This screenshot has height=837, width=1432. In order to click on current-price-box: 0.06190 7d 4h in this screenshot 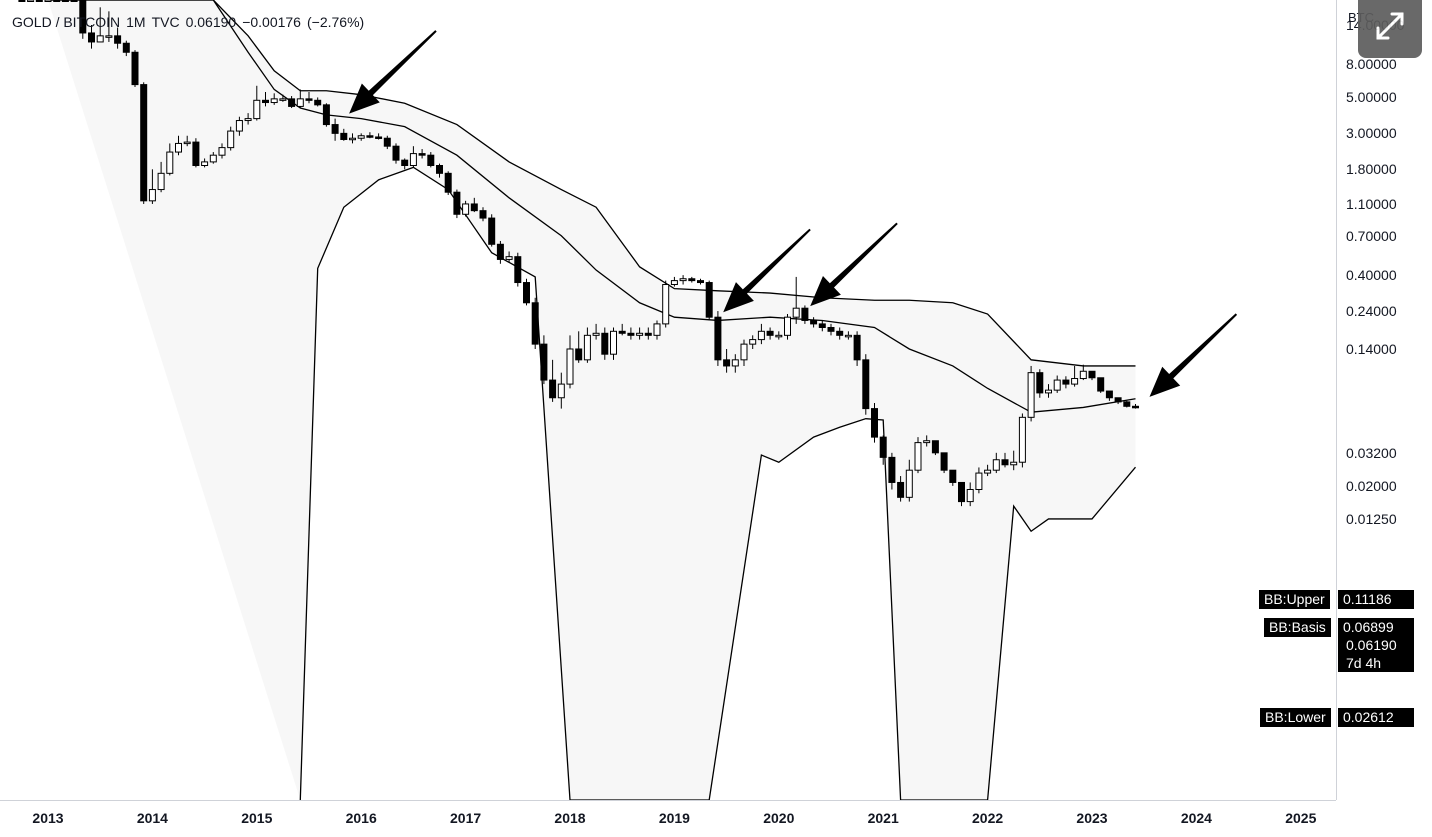, I will do `click(1376, 654)`.